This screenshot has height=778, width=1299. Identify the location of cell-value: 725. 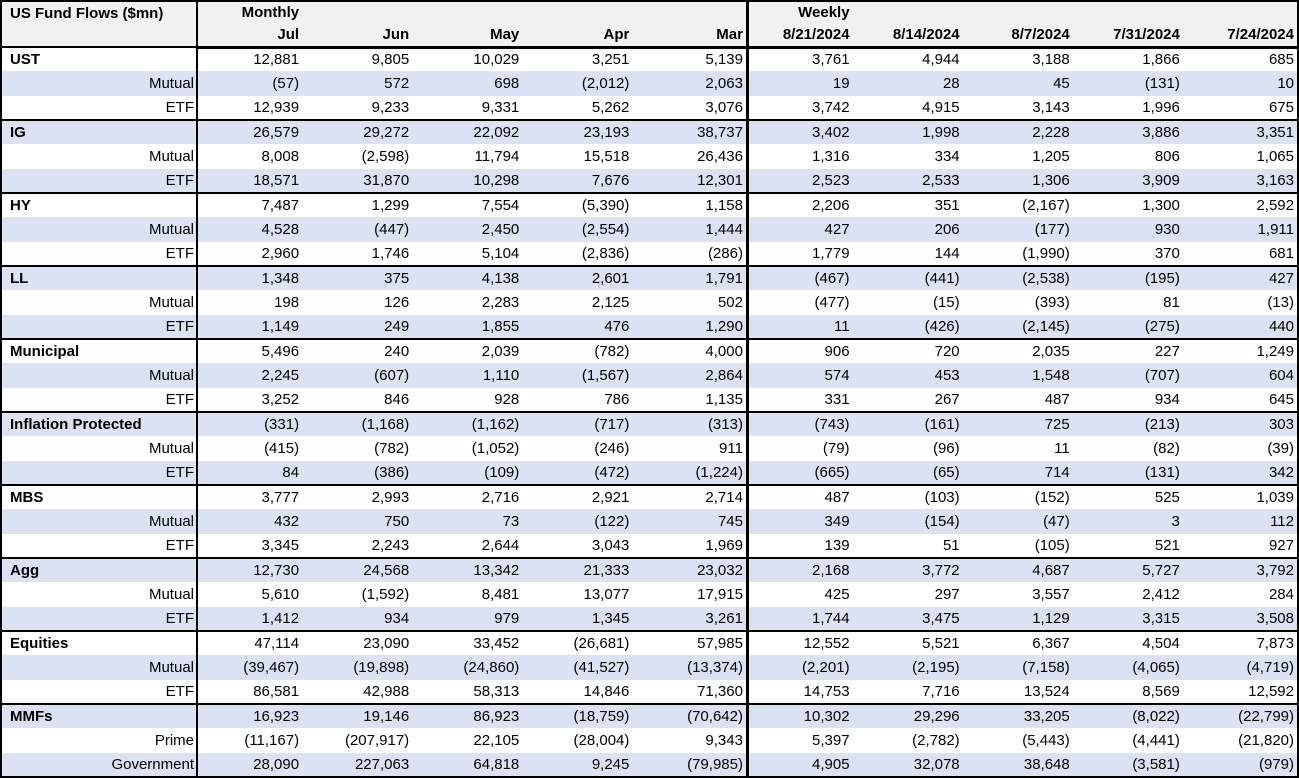
(1022, 423).